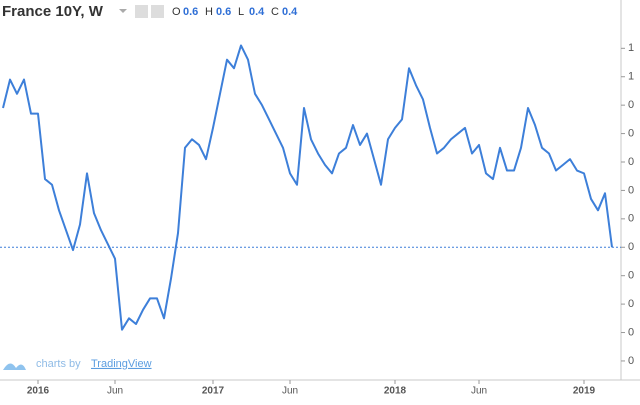  I want to click on ohlc-label: H, so click(209, 12).